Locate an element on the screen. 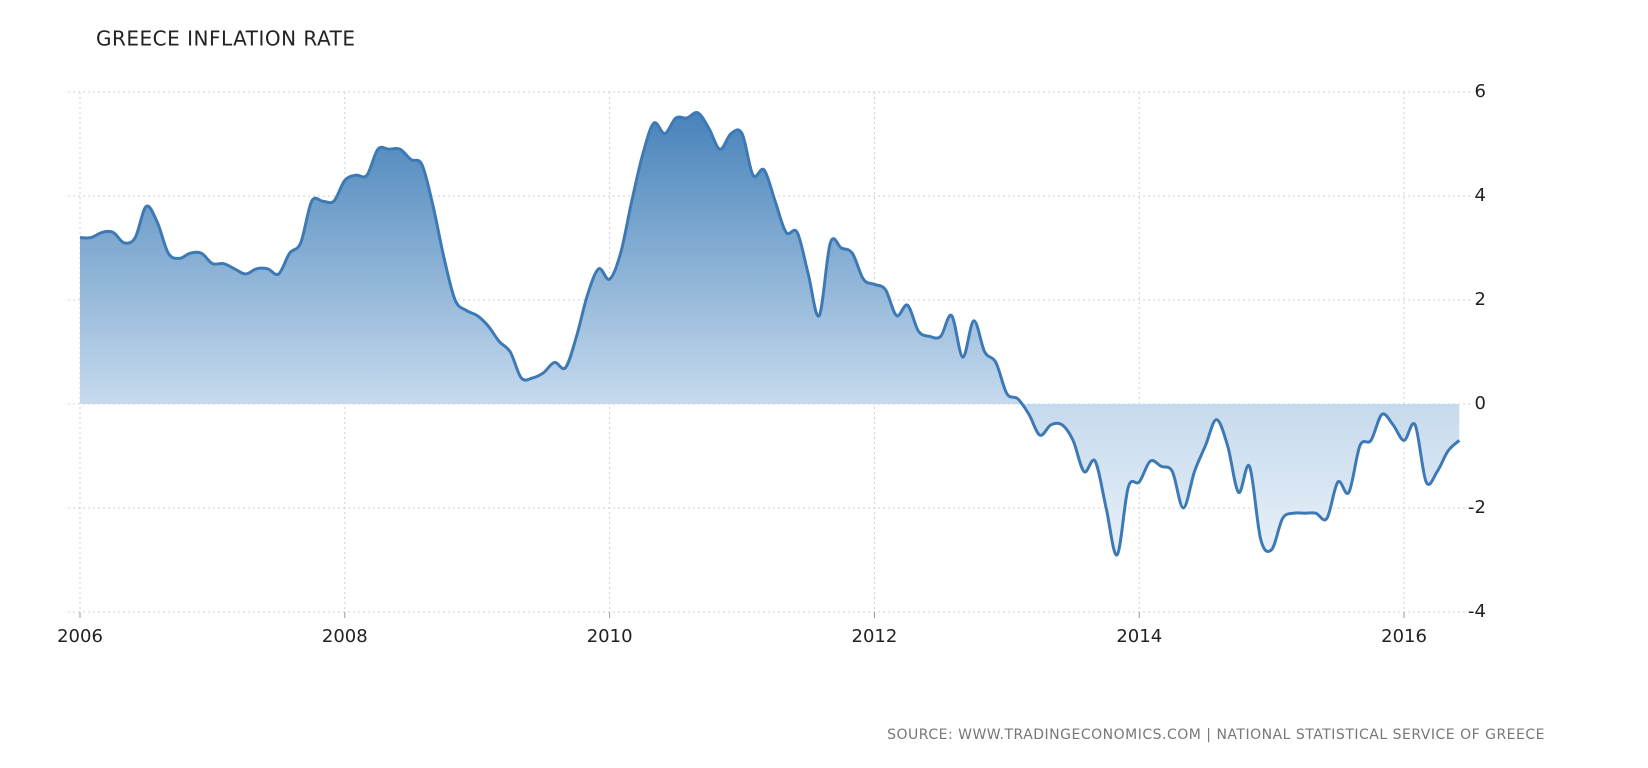  y-tick-label: 0 is located at coordinates (1480, 403).